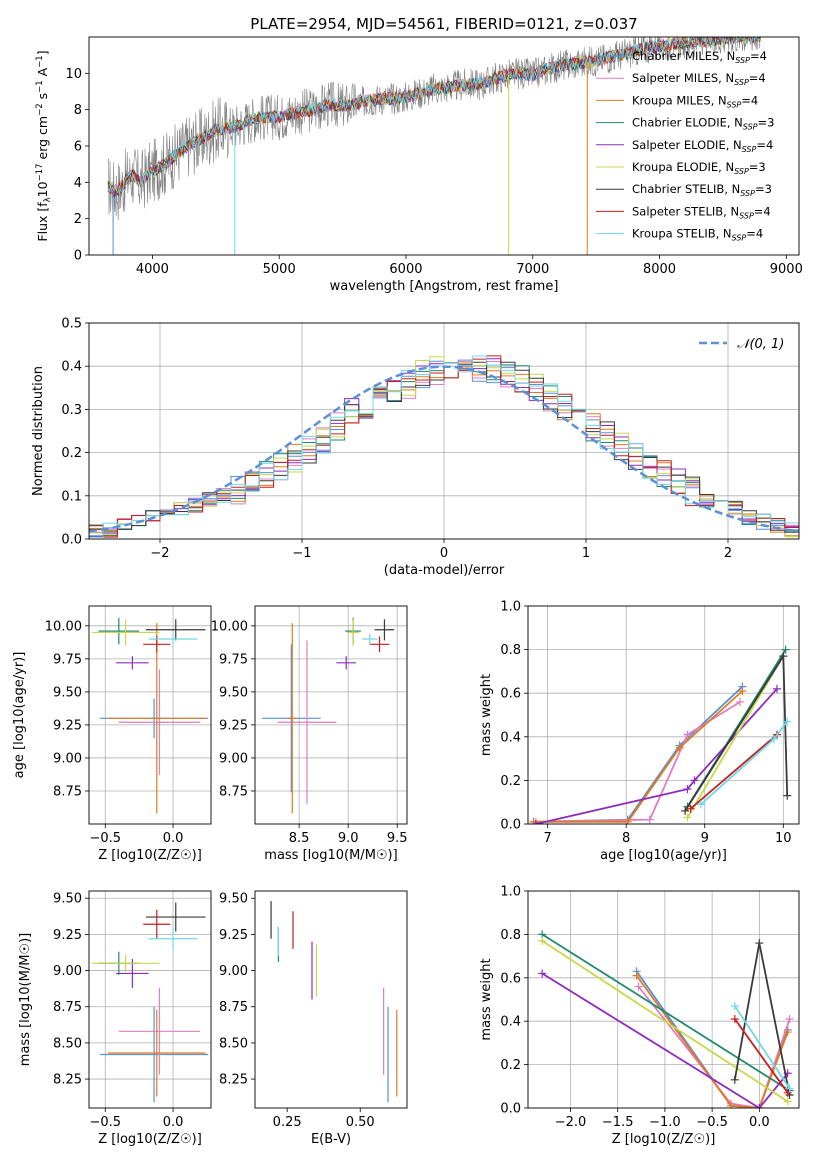  What do you see at coordinates (78, 147) in the screenshot?
I see `y-tick-label: 6` at bounding box center [78, 147].